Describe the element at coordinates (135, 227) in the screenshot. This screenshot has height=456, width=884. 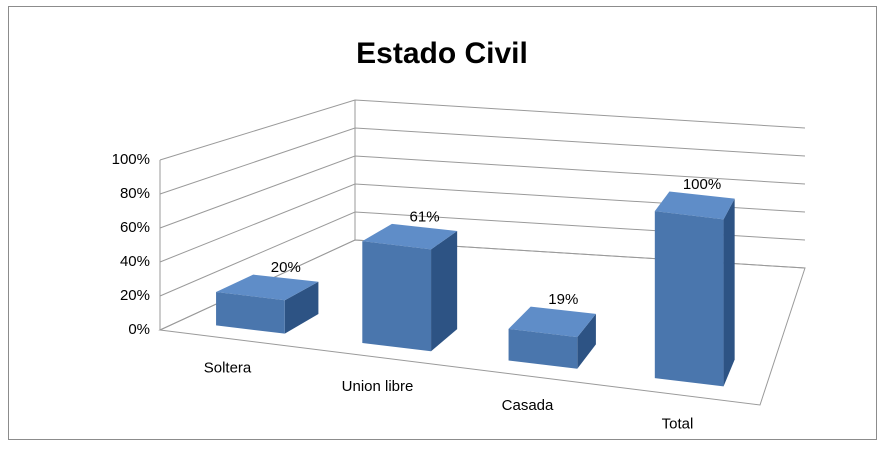
I see `y-tick-label: 60%` at that location.